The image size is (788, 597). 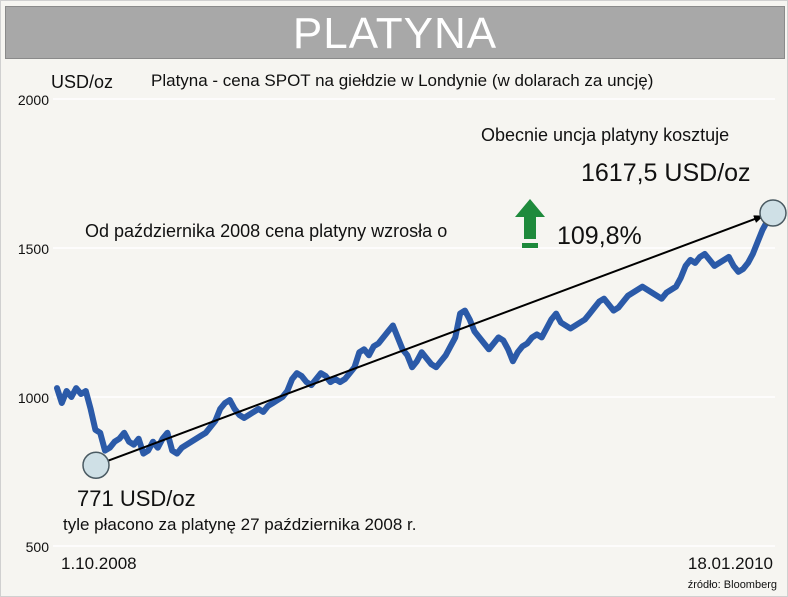 I want to click on title-banner: PLATYNA, so click(x=395, y=32).